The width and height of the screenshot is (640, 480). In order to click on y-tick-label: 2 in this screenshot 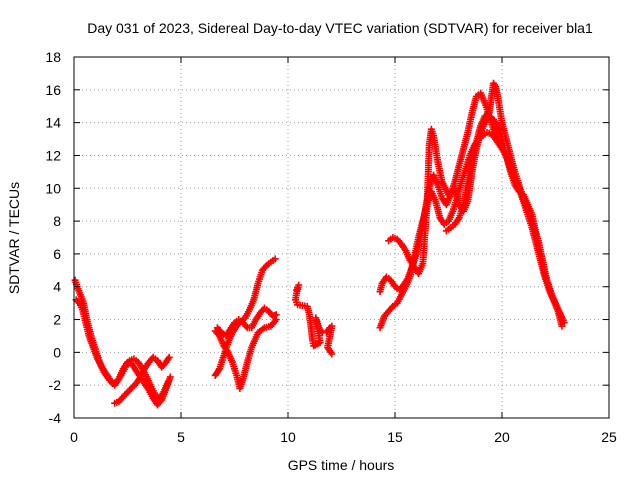, I will do `click(57, 320)`.